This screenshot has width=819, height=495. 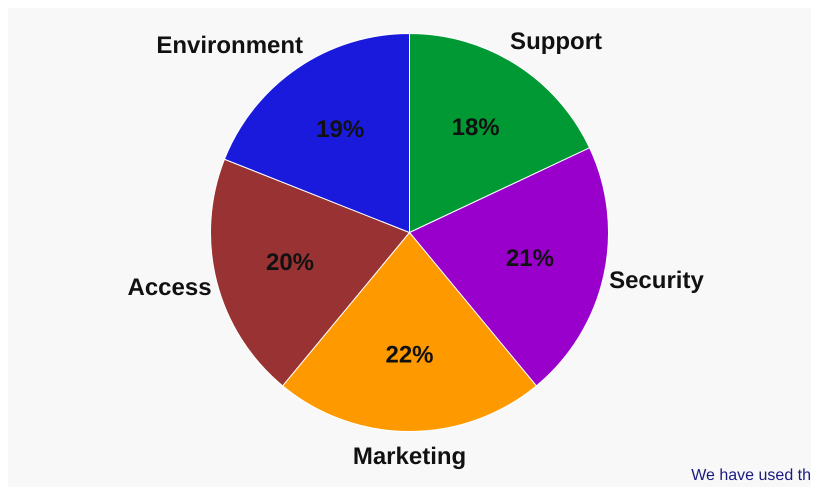 I want to click on slice-label: Marketing, so click(x=409, y=456).